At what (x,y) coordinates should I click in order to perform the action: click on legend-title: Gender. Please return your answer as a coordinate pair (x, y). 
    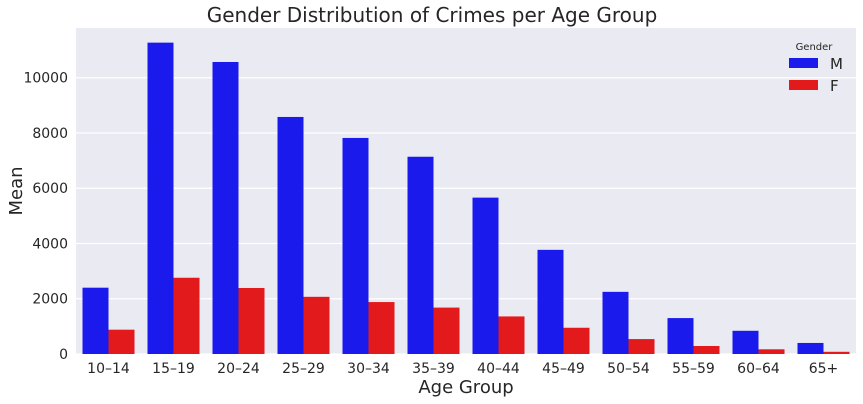
    Looking at the image, I should click on (815, 47).